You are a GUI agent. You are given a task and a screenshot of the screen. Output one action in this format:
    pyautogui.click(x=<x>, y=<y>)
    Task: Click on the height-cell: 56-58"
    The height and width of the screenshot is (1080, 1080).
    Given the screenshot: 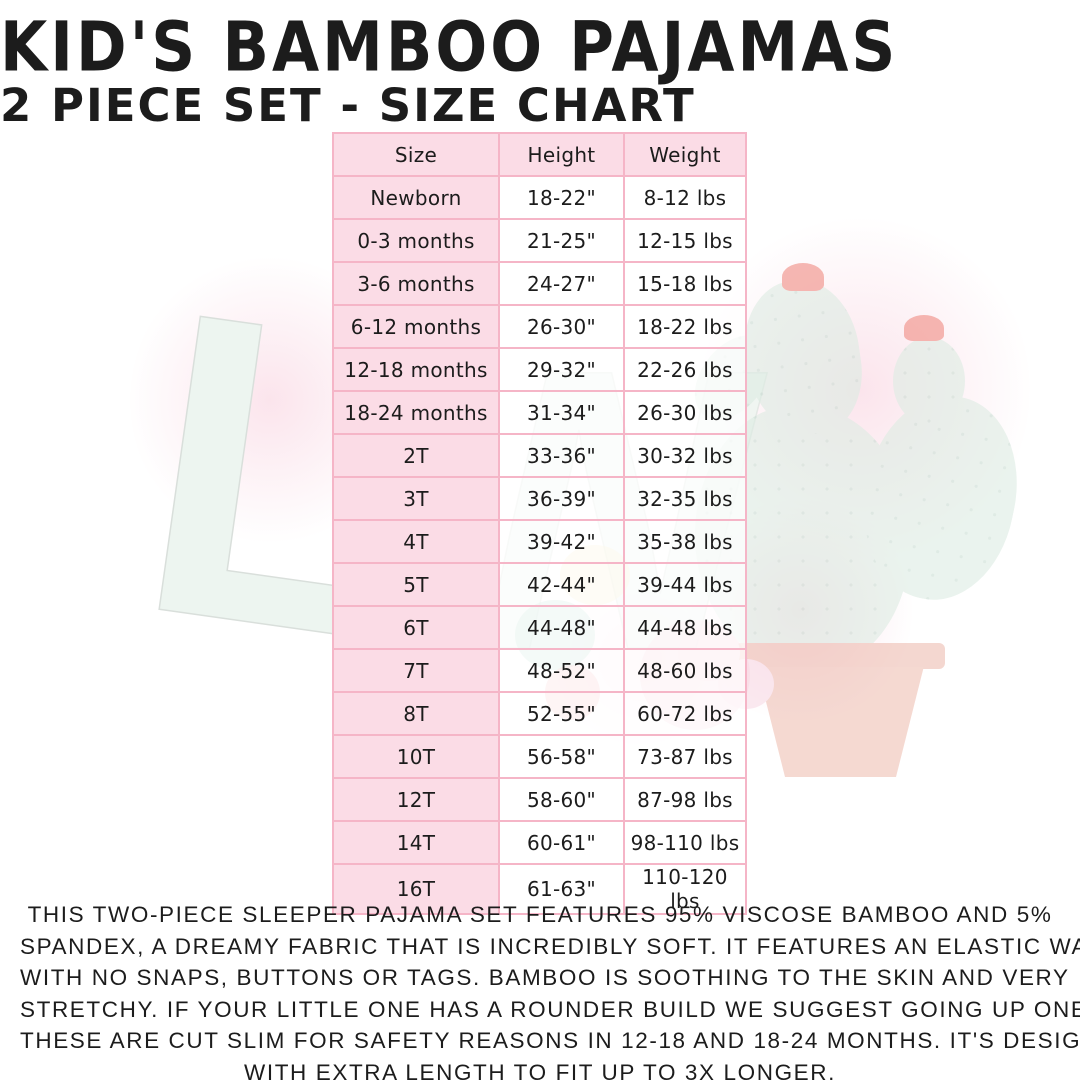 What is the action you would take?
    pyautogui.click(x=561, y=756)
    